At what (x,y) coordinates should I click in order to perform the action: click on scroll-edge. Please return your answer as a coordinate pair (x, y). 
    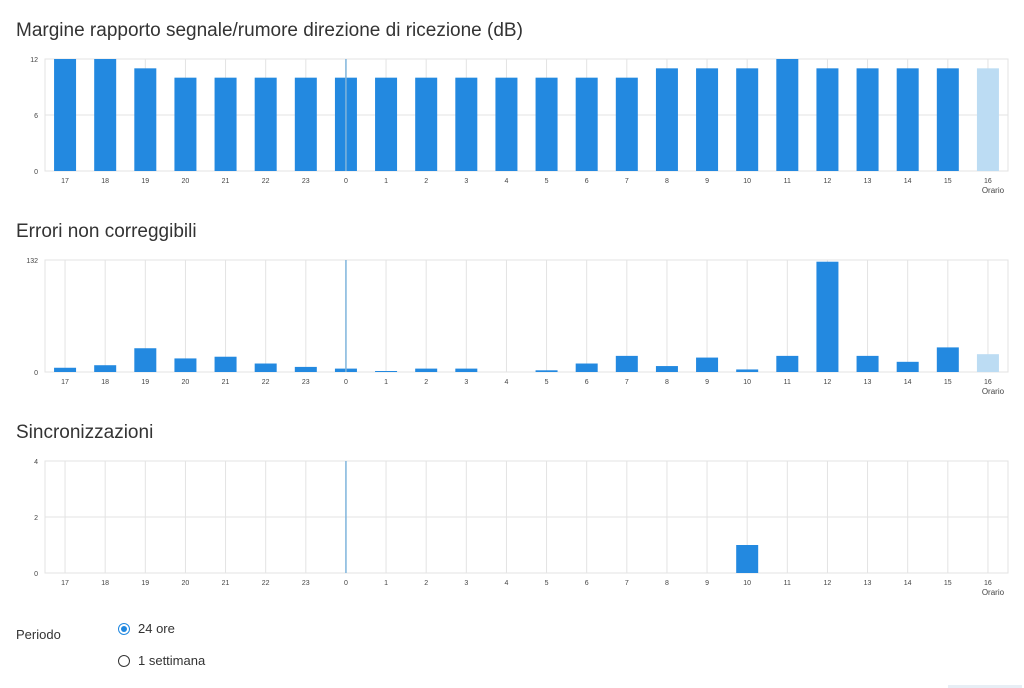
    Looking at the image, I should click on (985, 686).